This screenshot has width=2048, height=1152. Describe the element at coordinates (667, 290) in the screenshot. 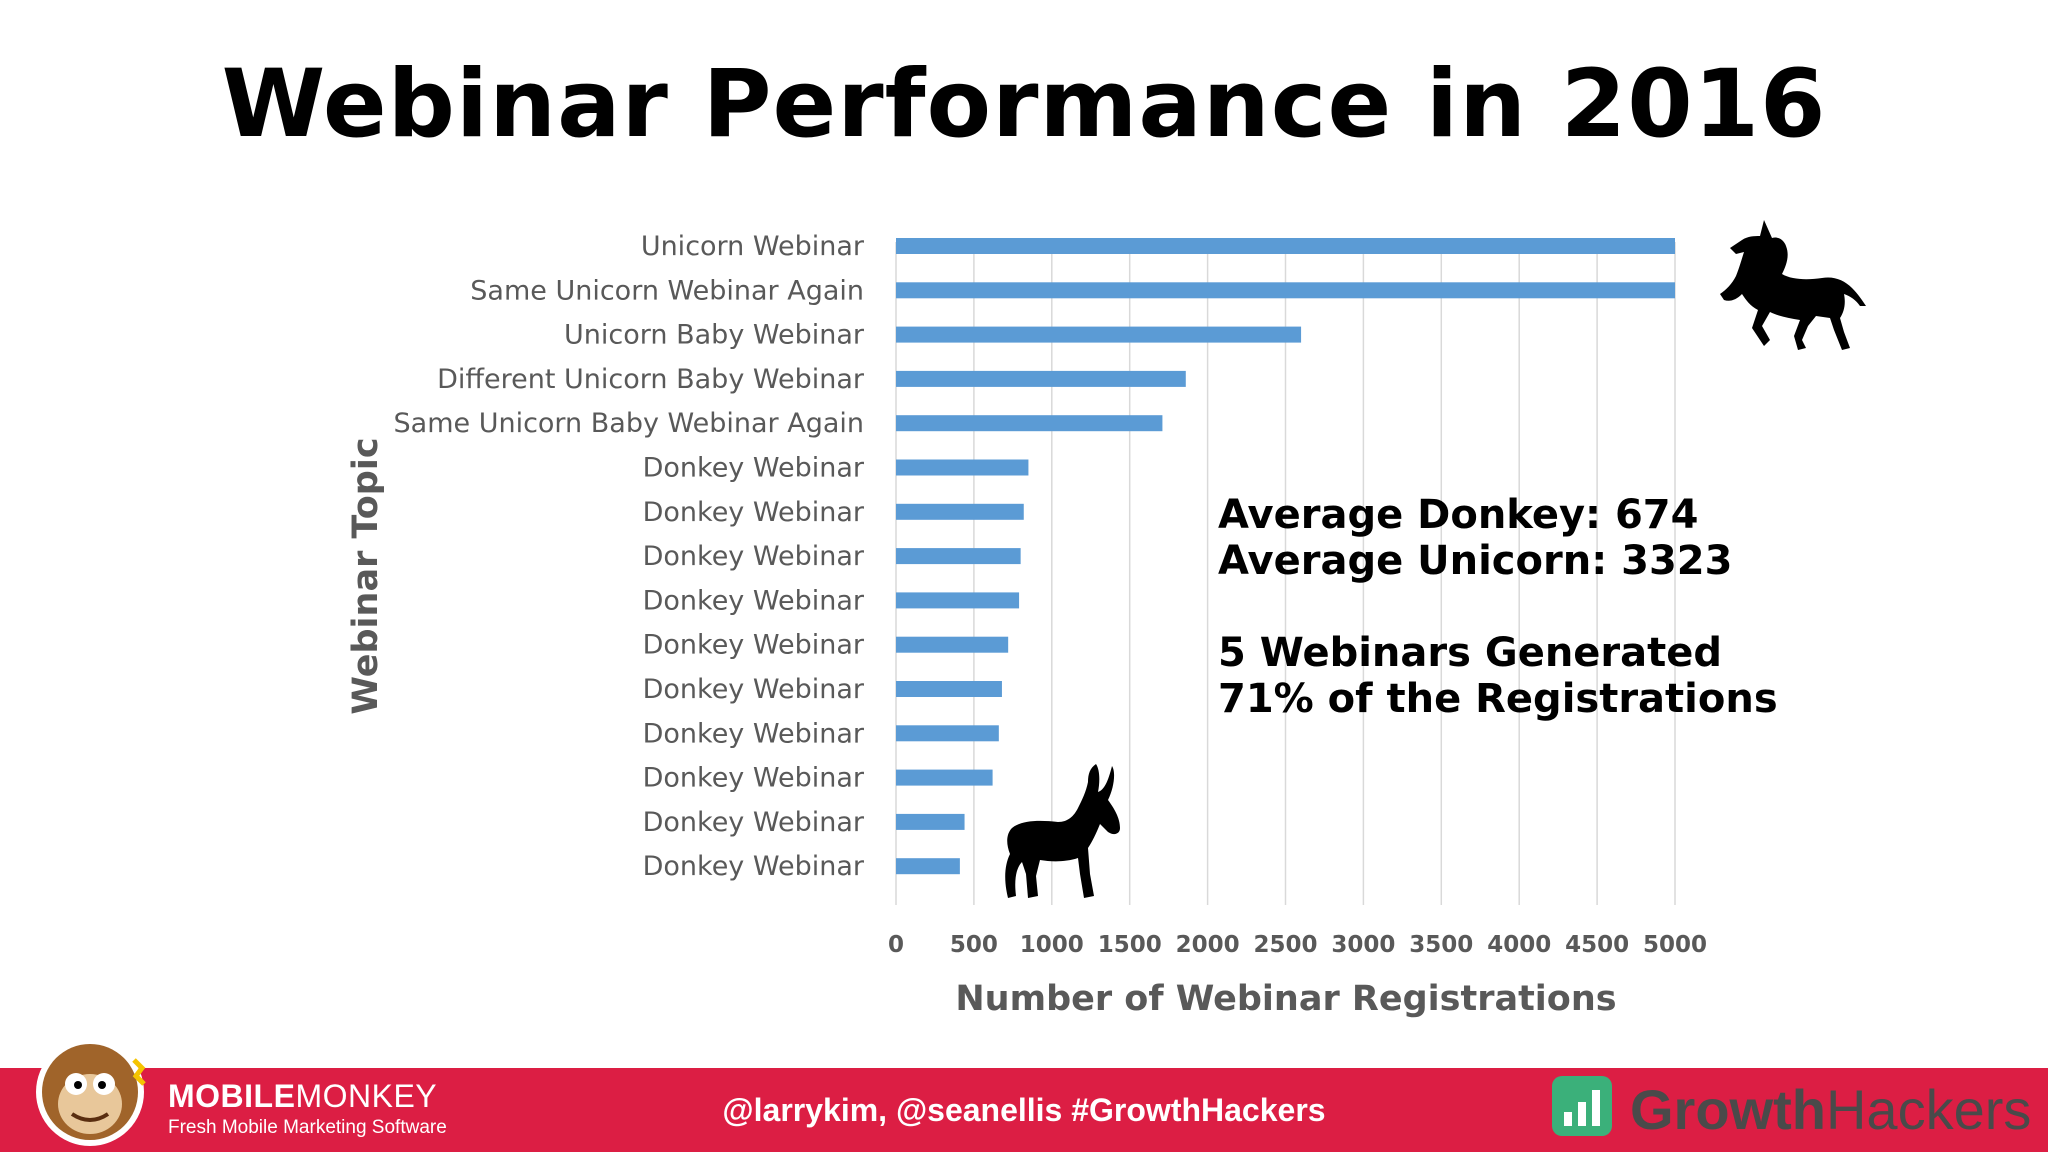

I see `category-label: Same Unicorn Webinar Again` at that location.